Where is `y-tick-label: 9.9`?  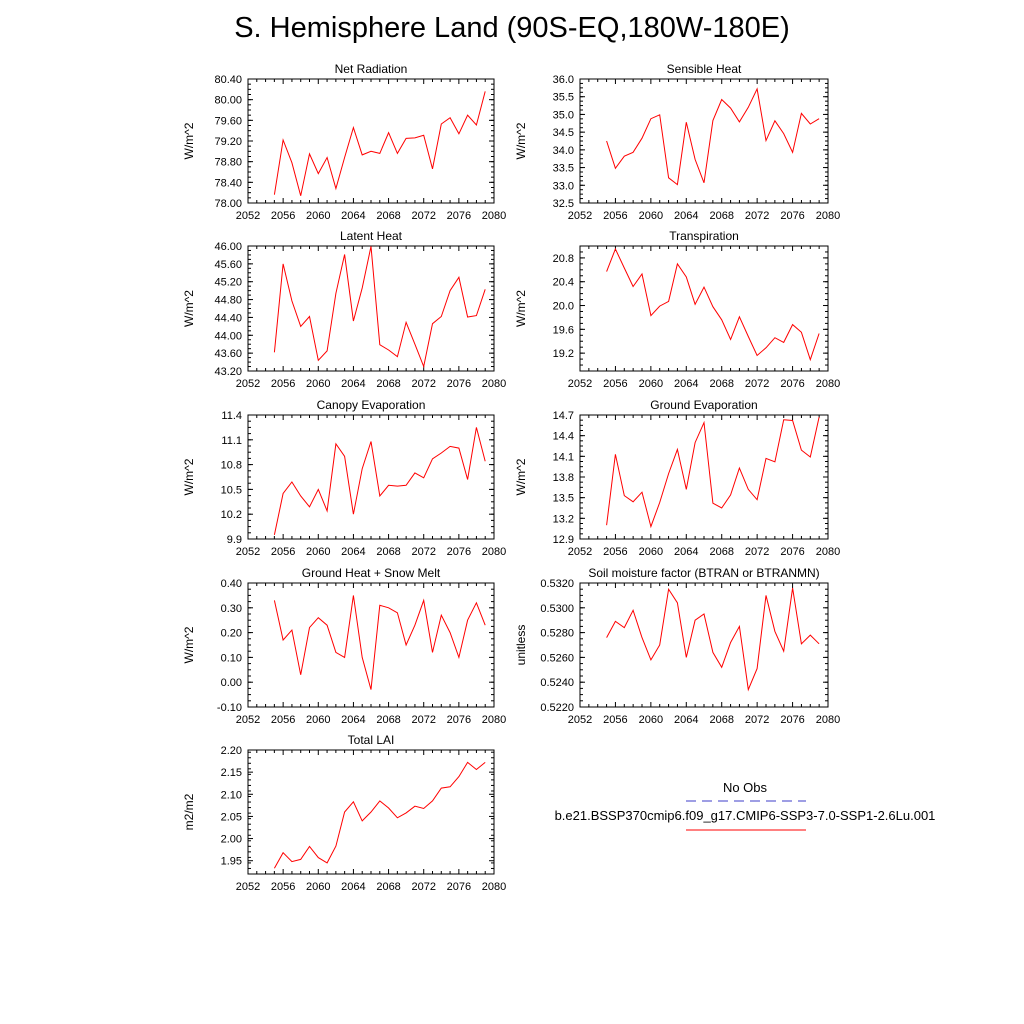 y-tick-label: 9.9 is located at coordinates (234, 540).